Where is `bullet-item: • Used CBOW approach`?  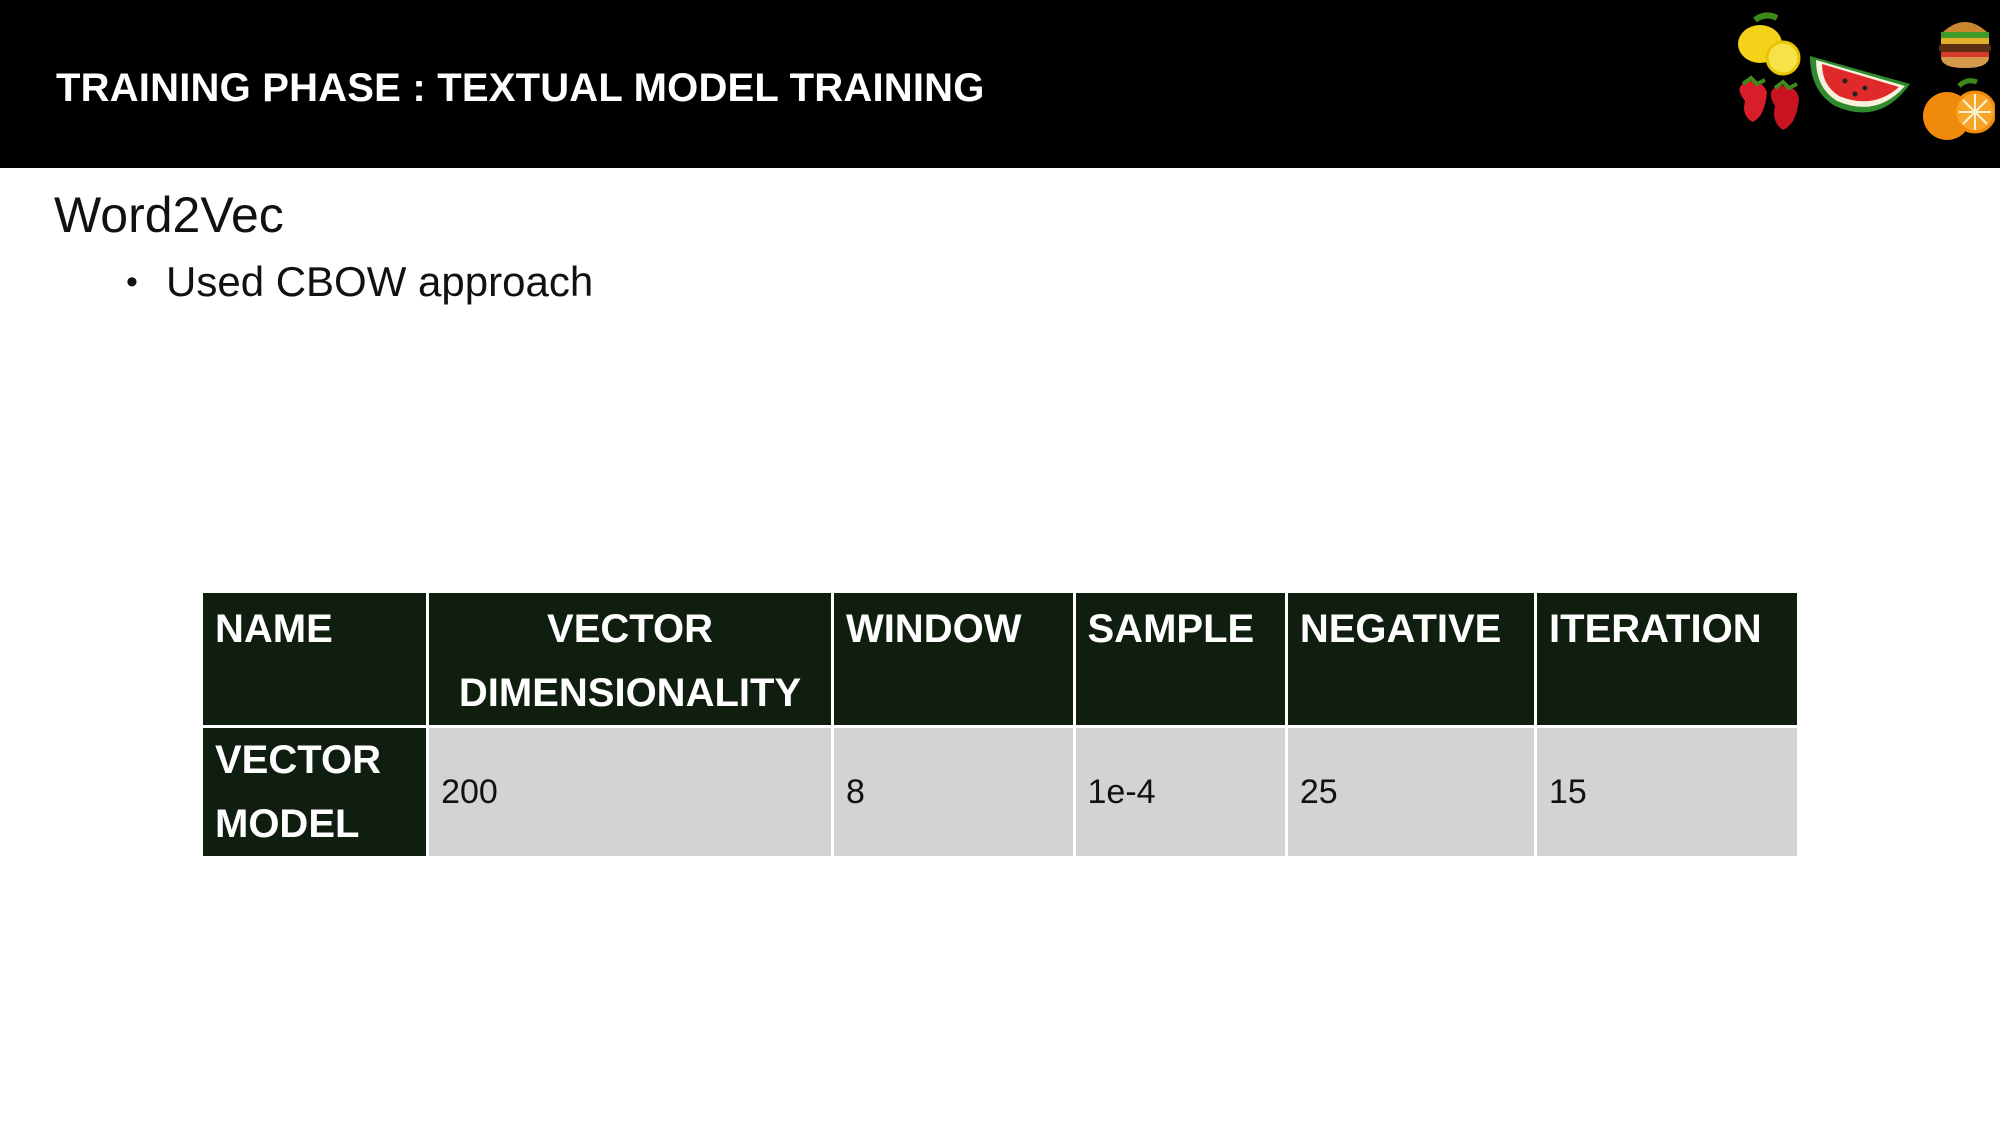 bullet-item: • Used CBOW approach is located at coordinates (359, 282).